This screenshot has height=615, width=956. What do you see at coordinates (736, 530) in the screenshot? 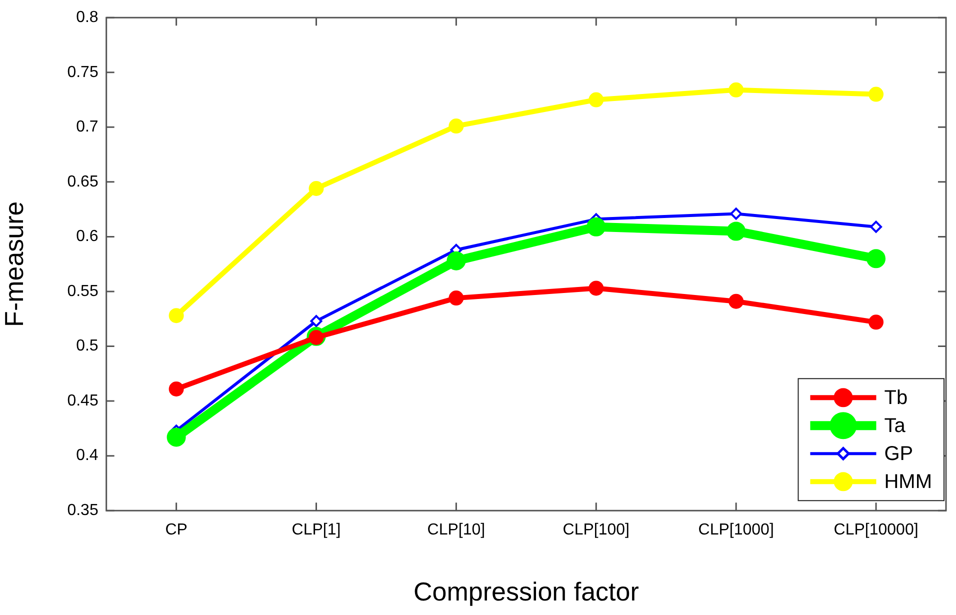
I see `x-tick-label: CLP[1000]` at bounding box center [736, 530].